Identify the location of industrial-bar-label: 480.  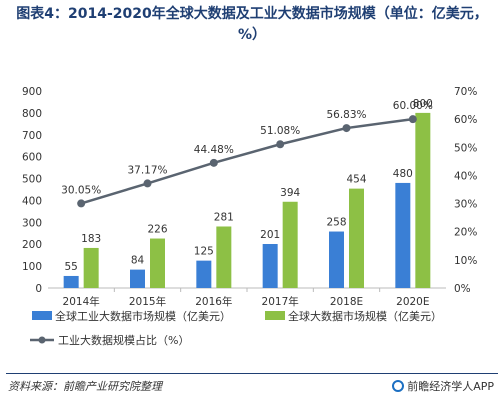
(403, 174).